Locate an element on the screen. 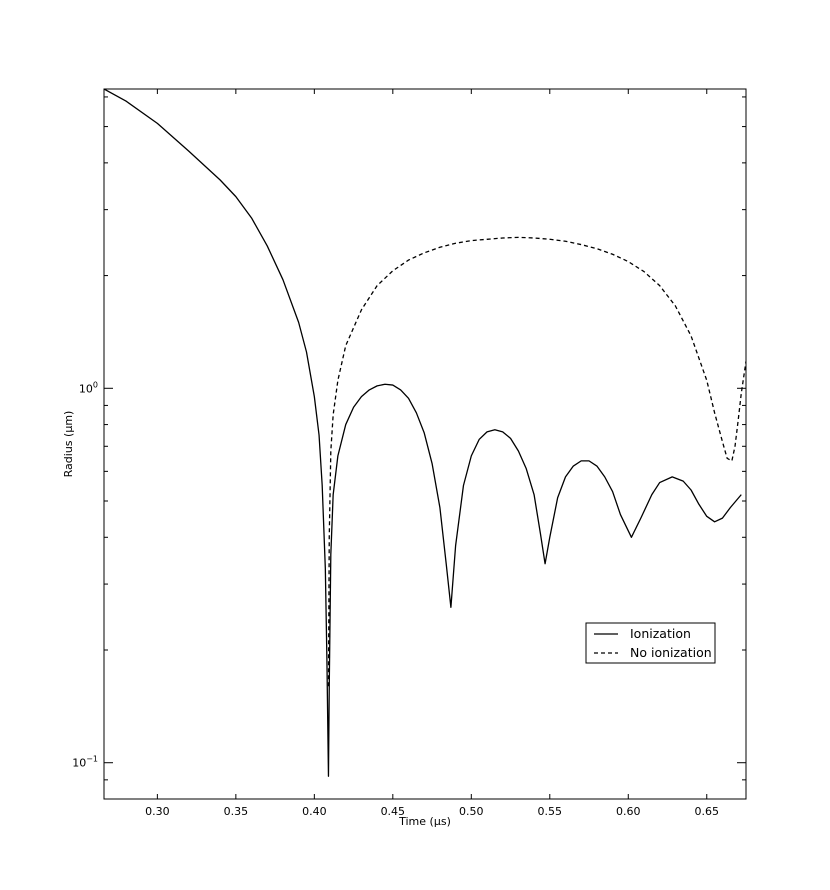 This screenshot has height=890, width=830. legend-ionization-label: Ionization is located at coordinates (660, 633).